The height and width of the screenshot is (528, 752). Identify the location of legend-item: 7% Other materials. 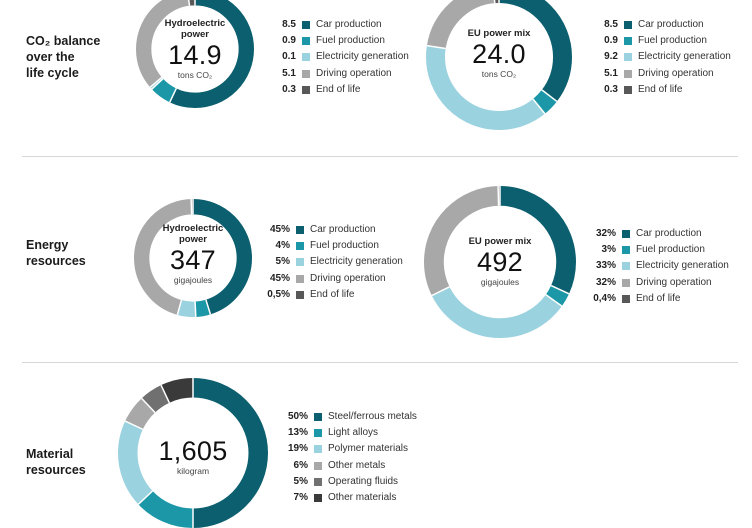
(348, 498).